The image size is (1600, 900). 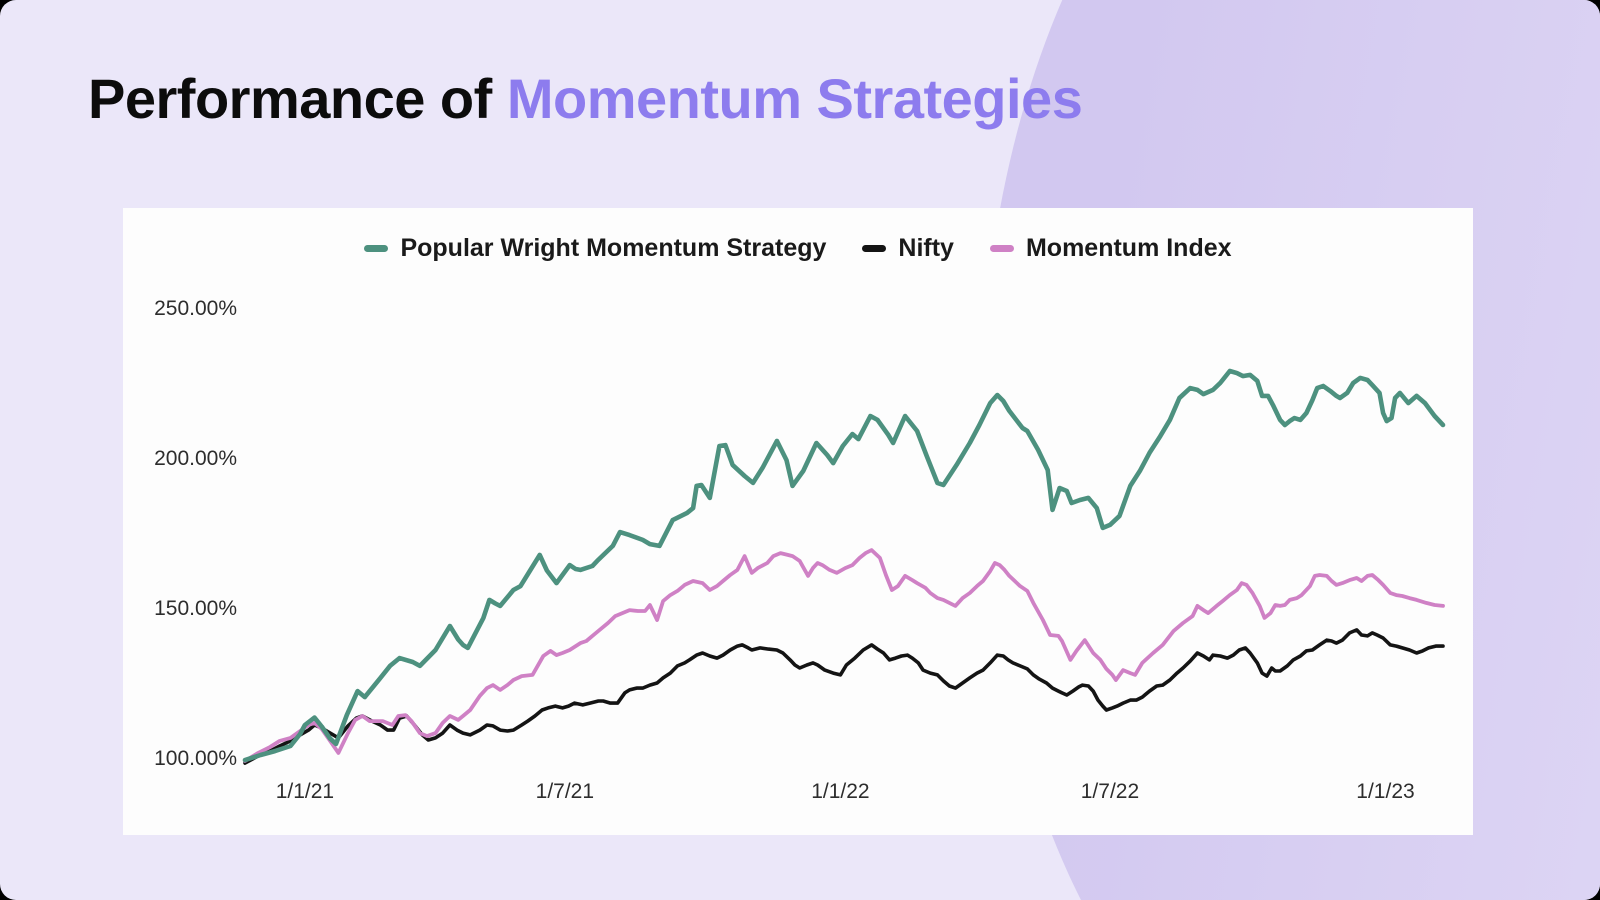 I want to click on legend-item-3: Momentum Index, so click(x=1110, y=248).